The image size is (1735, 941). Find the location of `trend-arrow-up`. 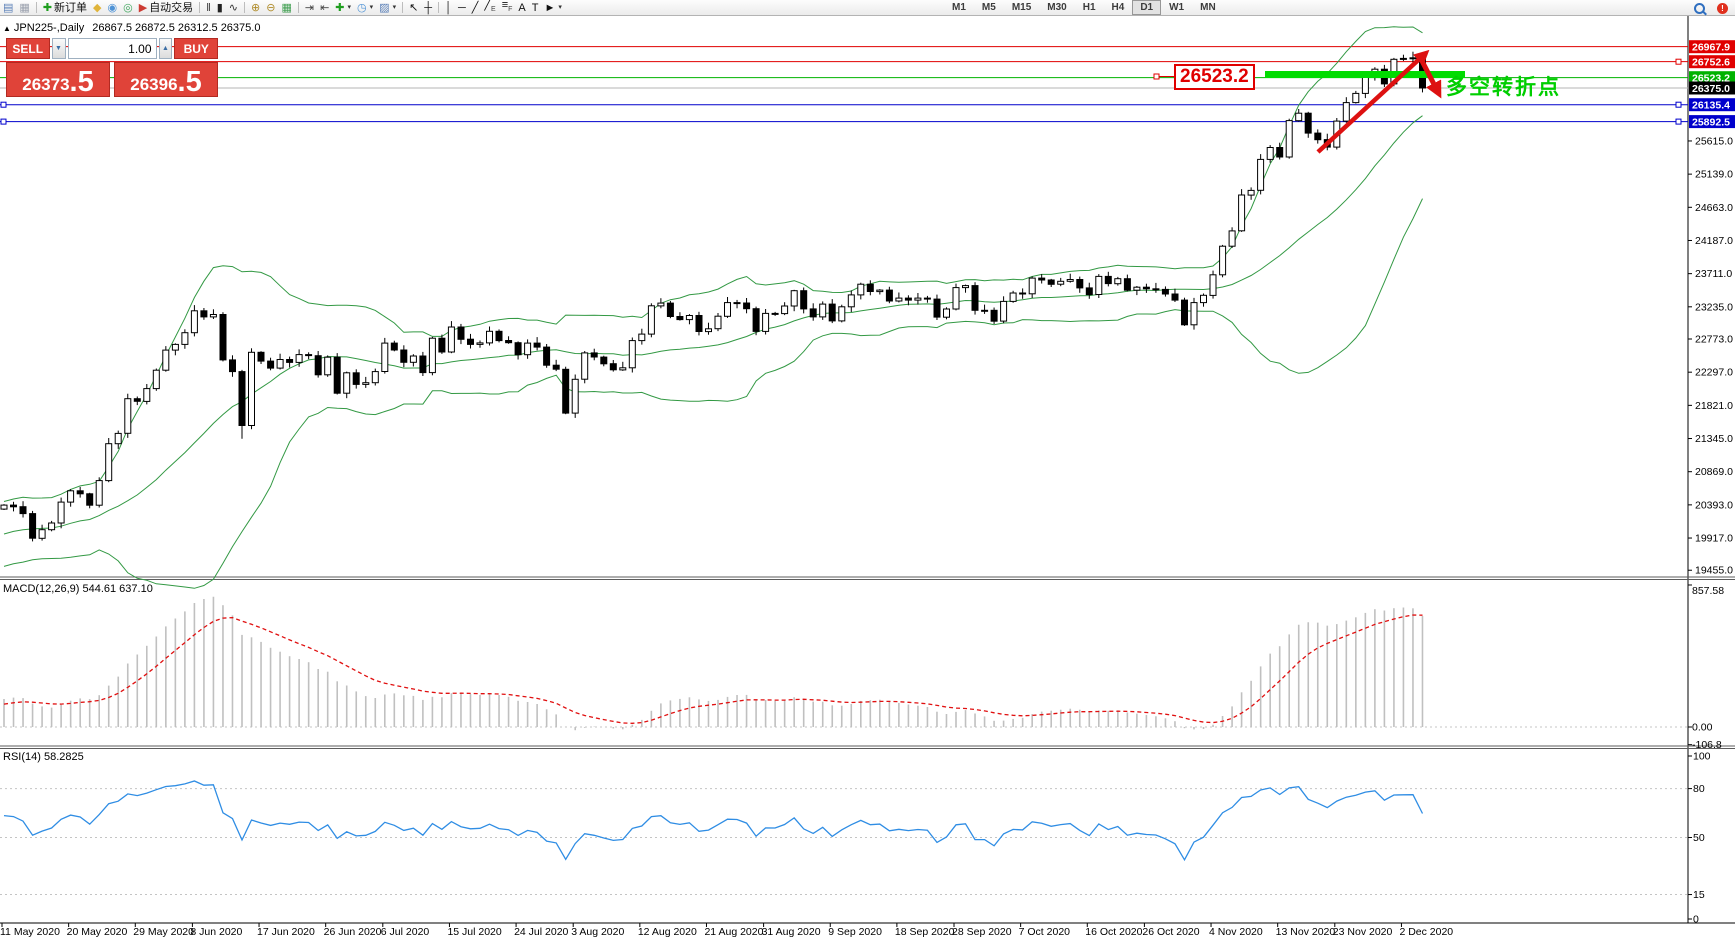

trend-arrow-up is located at coordinates (1373, 101).